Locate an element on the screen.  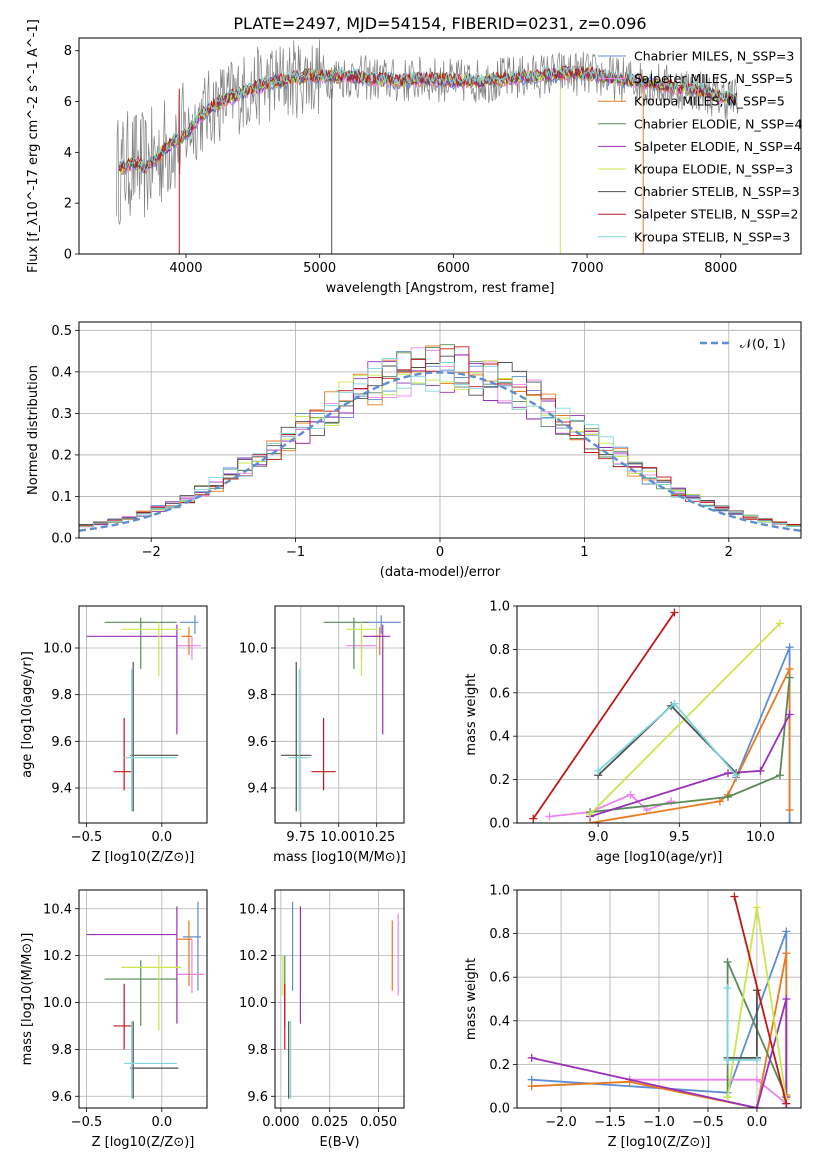
y-tick-label: 9.6 is located at coordinates (61, 742).